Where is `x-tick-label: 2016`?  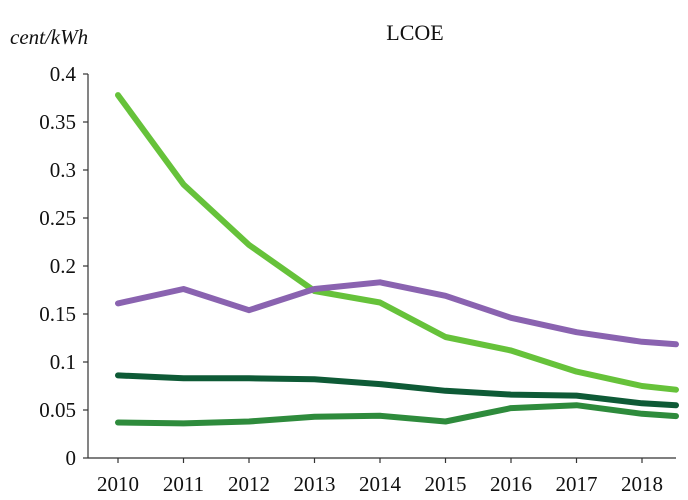
x-tick-label: 2016 is located at coordinates (511, 484).